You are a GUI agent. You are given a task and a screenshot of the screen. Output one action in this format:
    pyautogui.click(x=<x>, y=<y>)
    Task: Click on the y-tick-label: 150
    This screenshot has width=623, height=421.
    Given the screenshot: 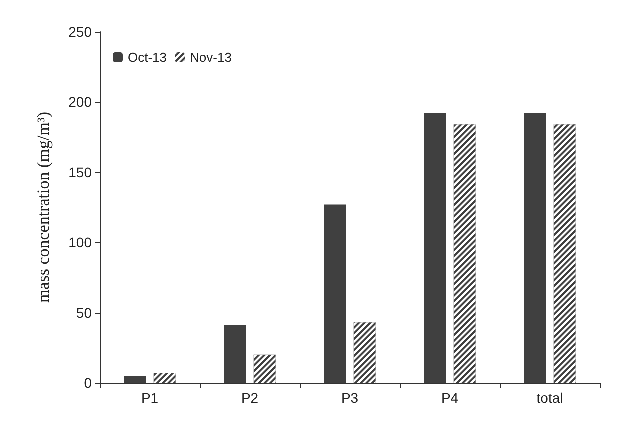 What is the action you would take?
    pyautogui.click(x=80, y=172)
    